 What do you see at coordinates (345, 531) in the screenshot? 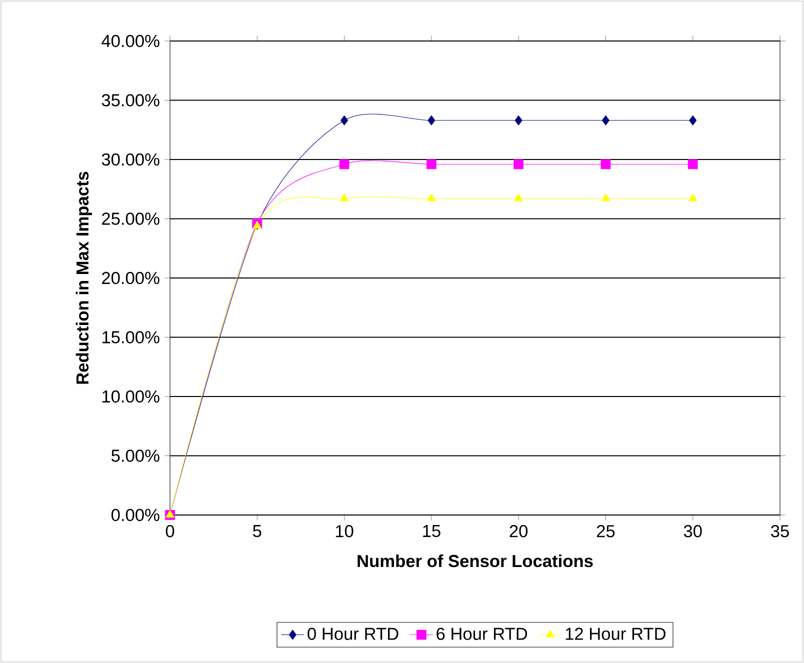
I see `x-tick-label: 10` at bounding box center [345, 531].